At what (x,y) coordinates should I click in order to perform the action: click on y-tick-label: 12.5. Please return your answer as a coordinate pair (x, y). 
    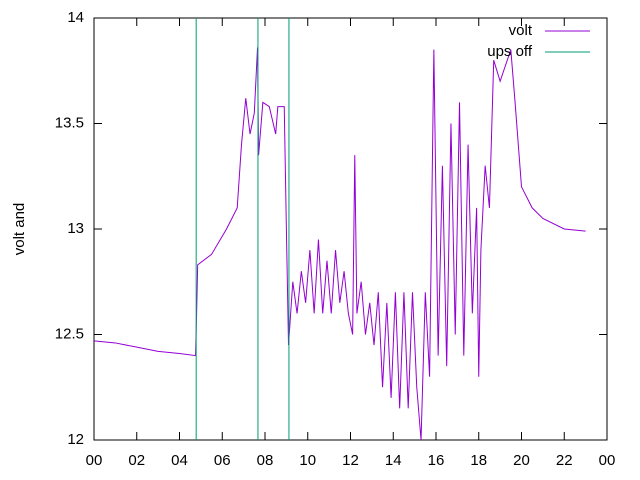
    Looking at the image, I should click on (69, 333).